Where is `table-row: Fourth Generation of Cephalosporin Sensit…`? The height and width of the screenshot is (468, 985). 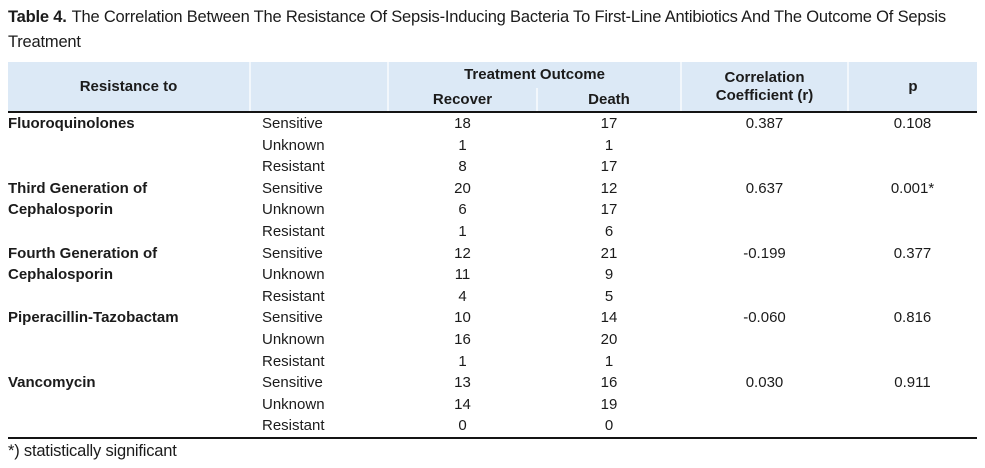
table-row: Fourth Generation of Cephalosporin Sensit… is located at coordinates (492, 263).